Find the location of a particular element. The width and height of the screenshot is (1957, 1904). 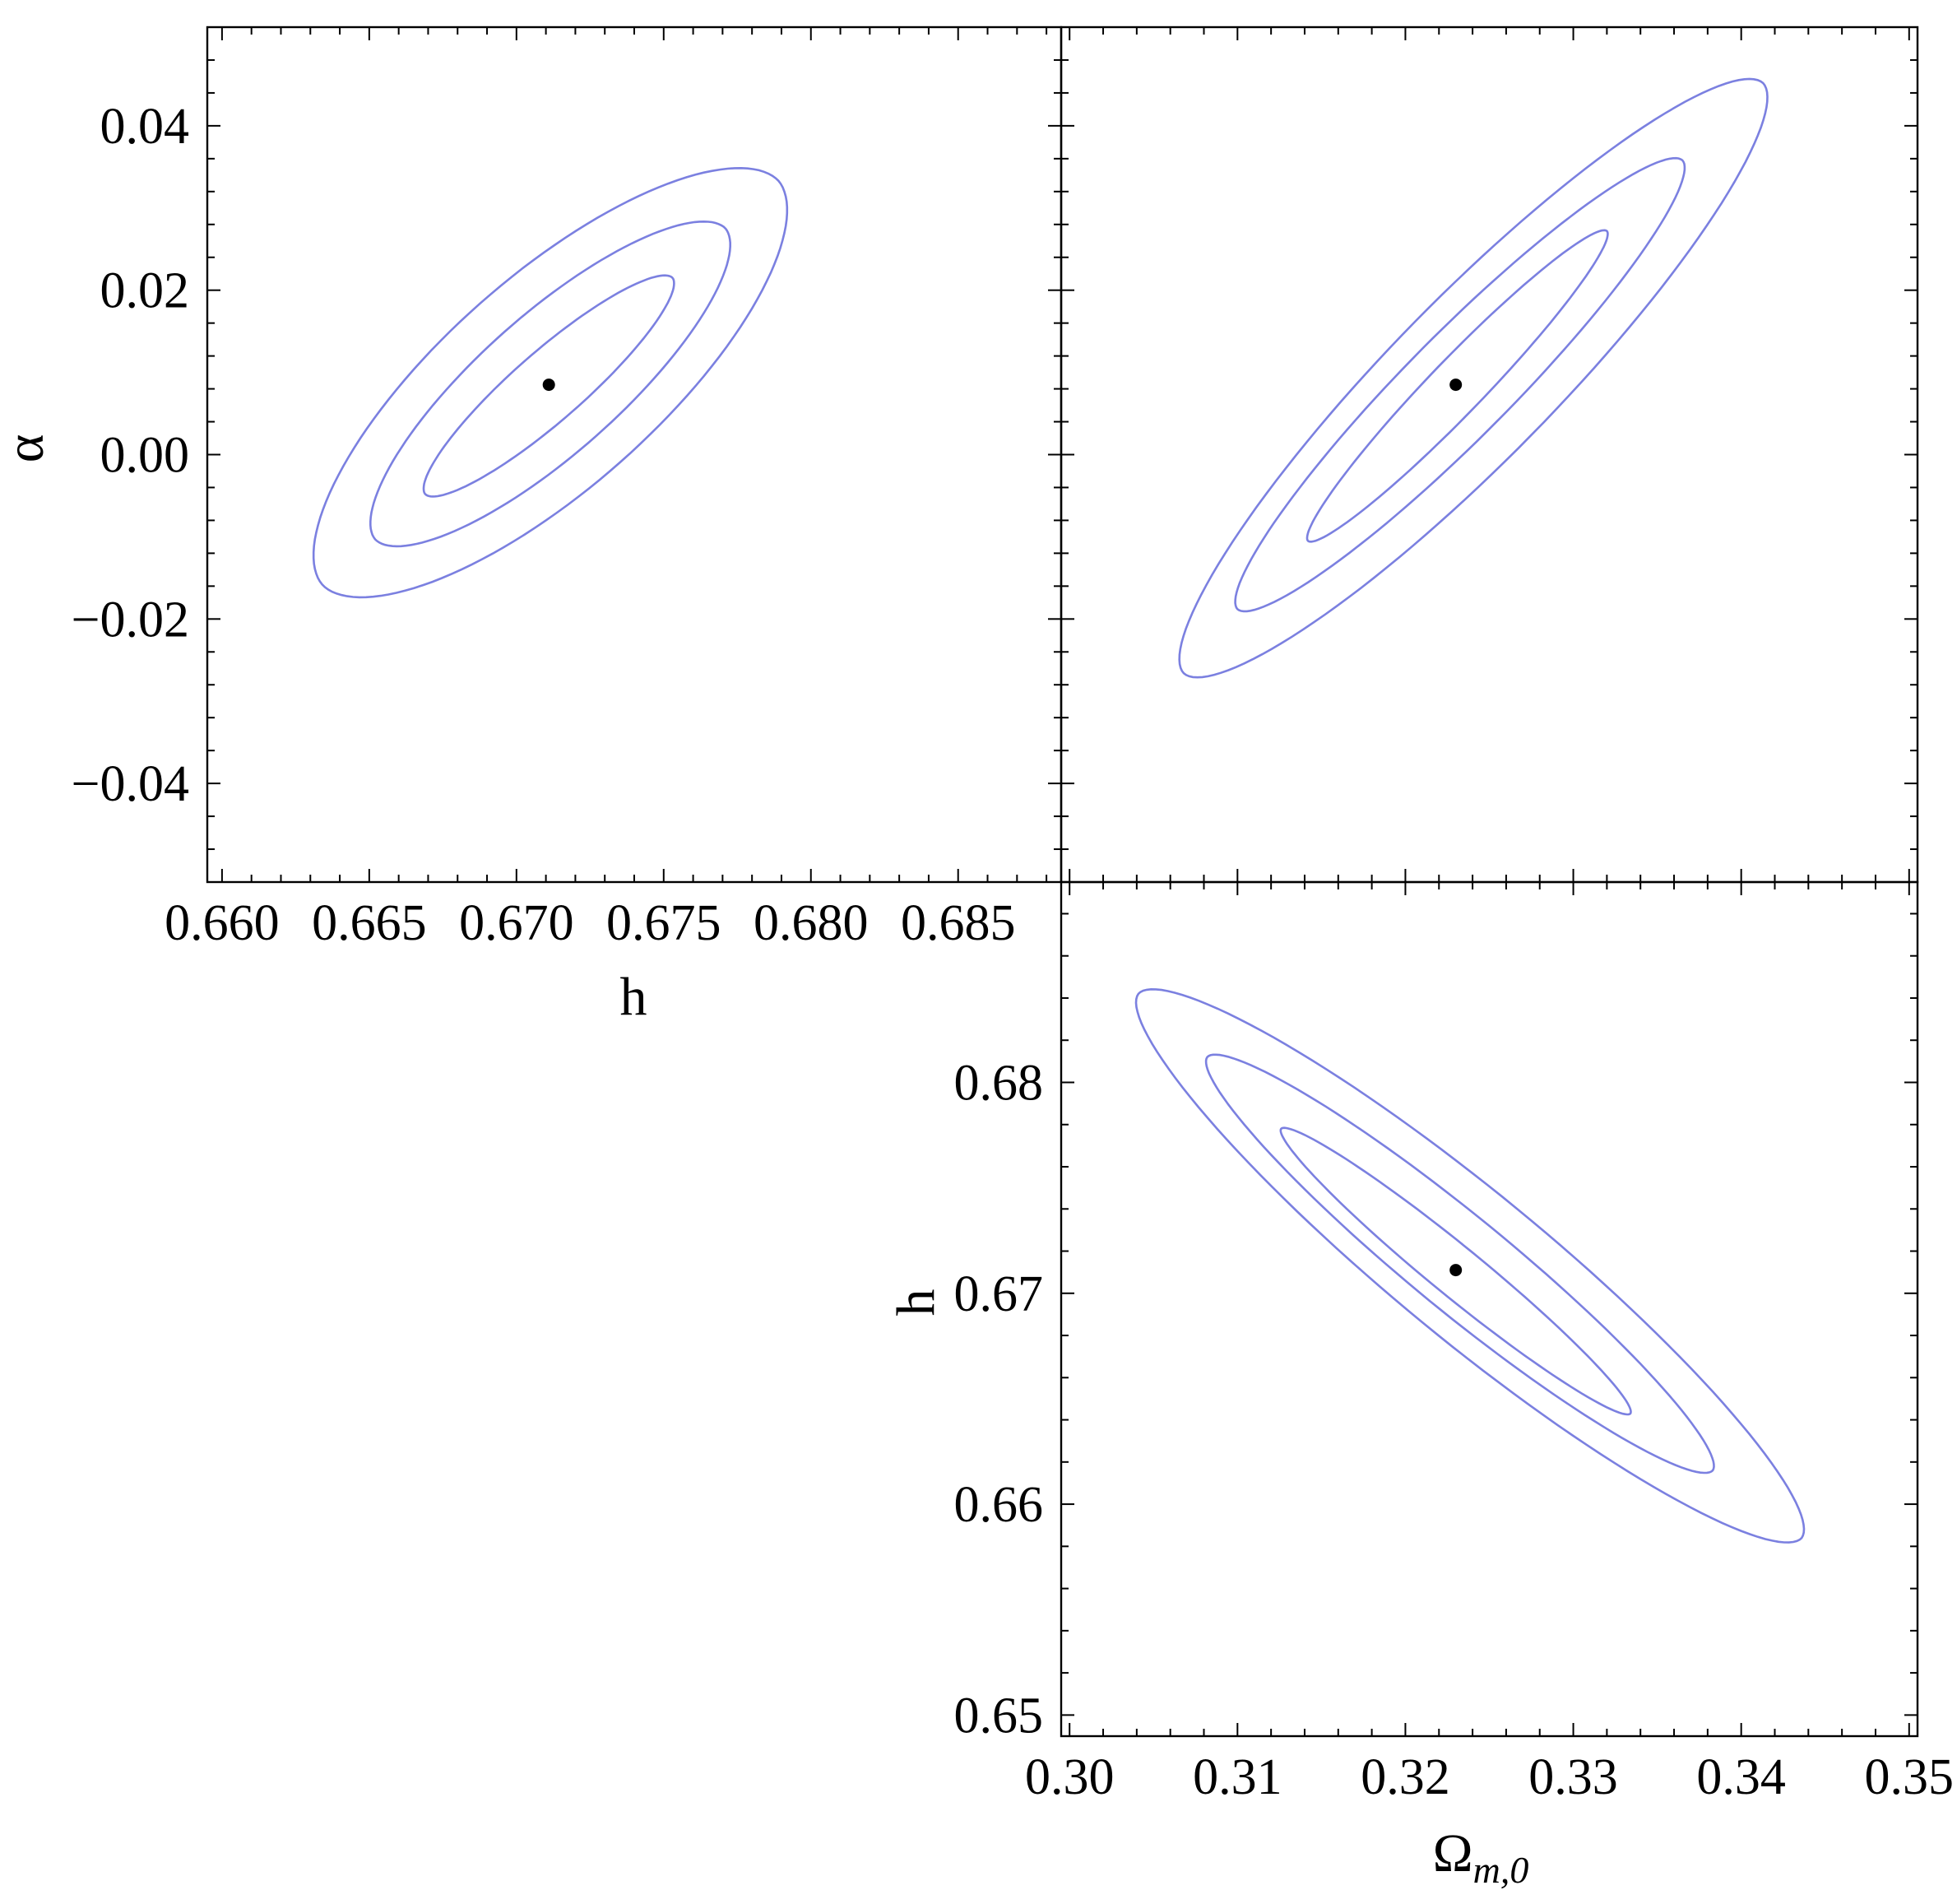

x-tick-label: 0.660 is located at coordinates (222, 923).